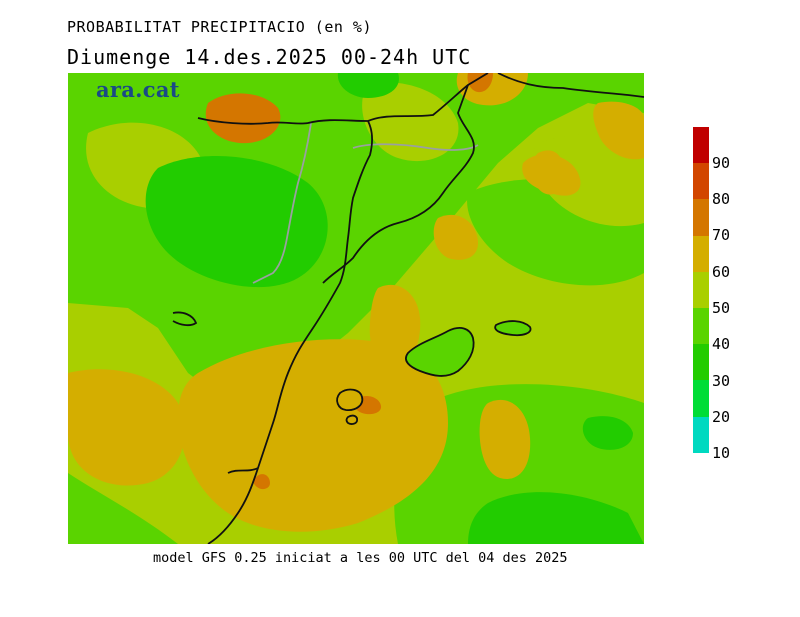  I want to click on field-60-west, so click(126, 427).